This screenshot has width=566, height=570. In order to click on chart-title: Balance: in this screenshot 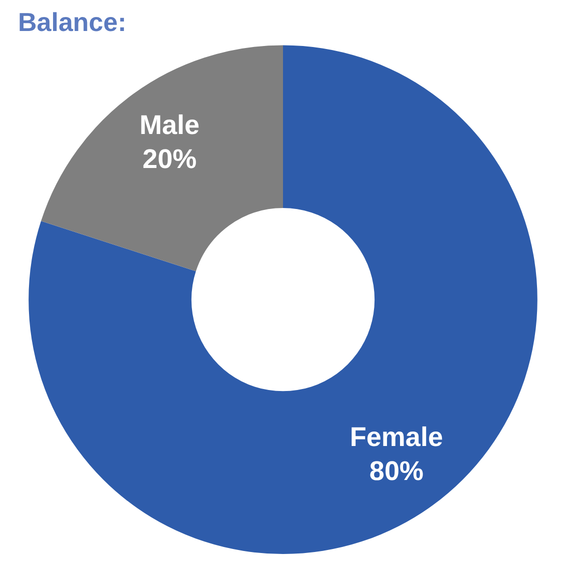, I will do `click(72, 21)`.